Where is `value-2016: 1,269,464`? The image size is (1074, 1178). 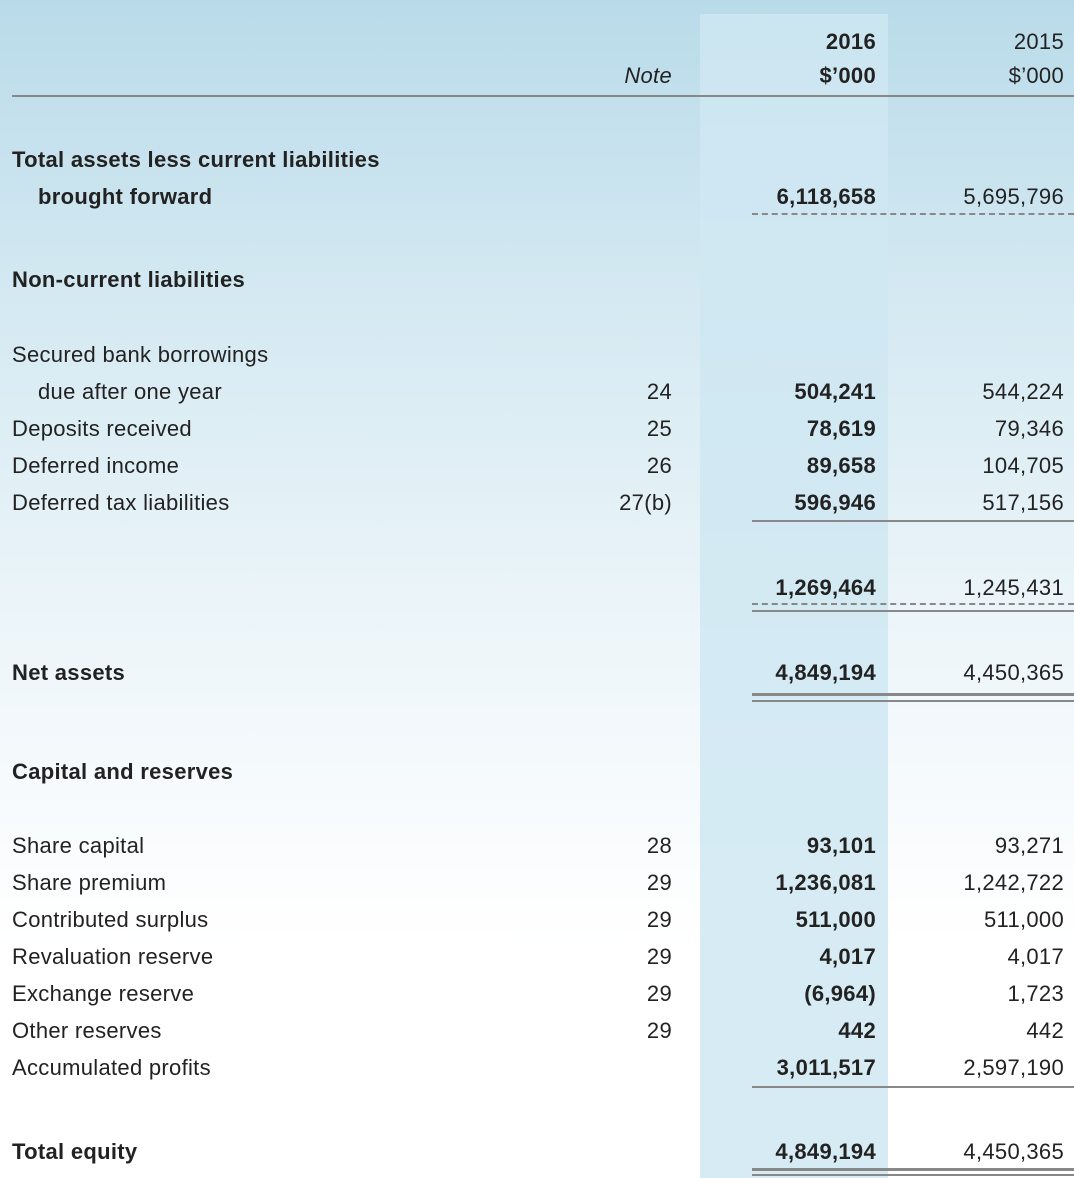 value-2016: 1,269,464 is located at coordinates (825, 587).